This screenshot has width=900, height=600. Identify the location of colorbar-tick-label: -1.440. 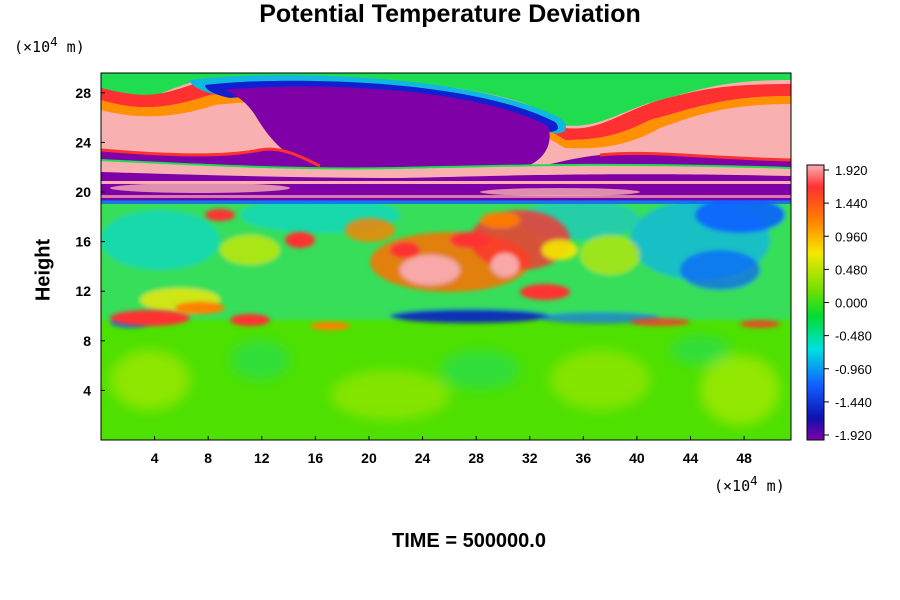
(853, 402).